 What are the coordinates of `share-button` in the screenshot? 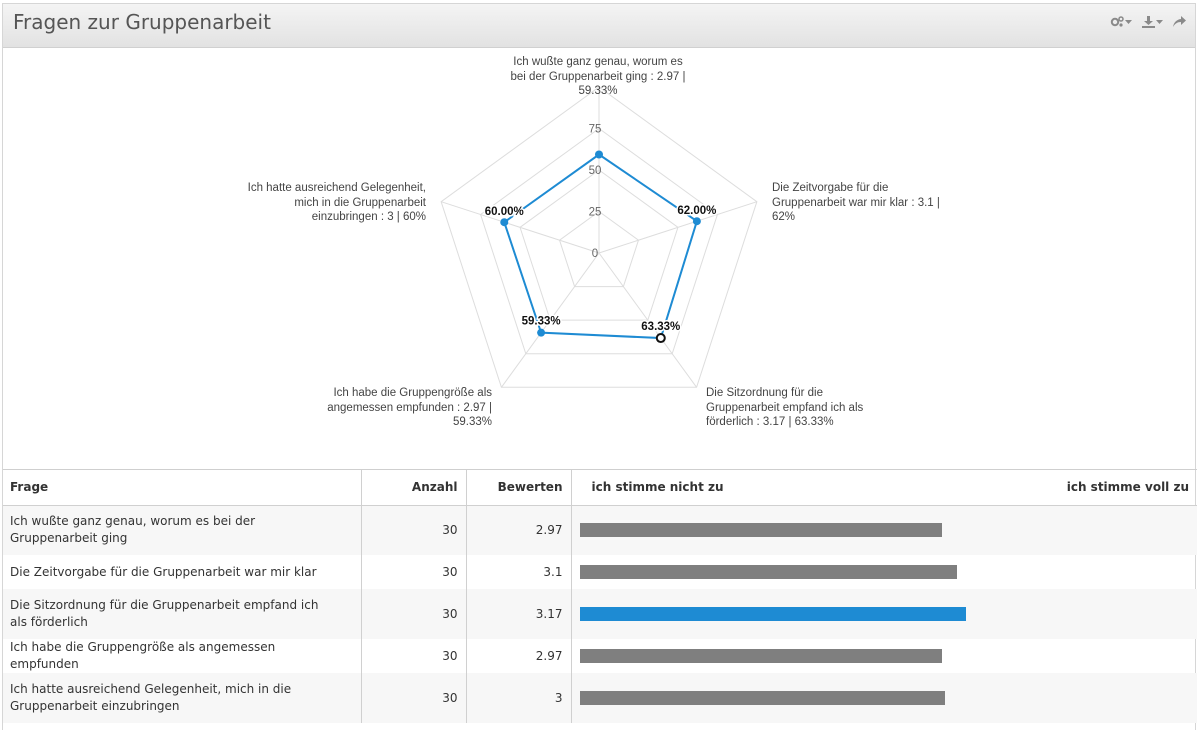 It's located at (1179, 22).